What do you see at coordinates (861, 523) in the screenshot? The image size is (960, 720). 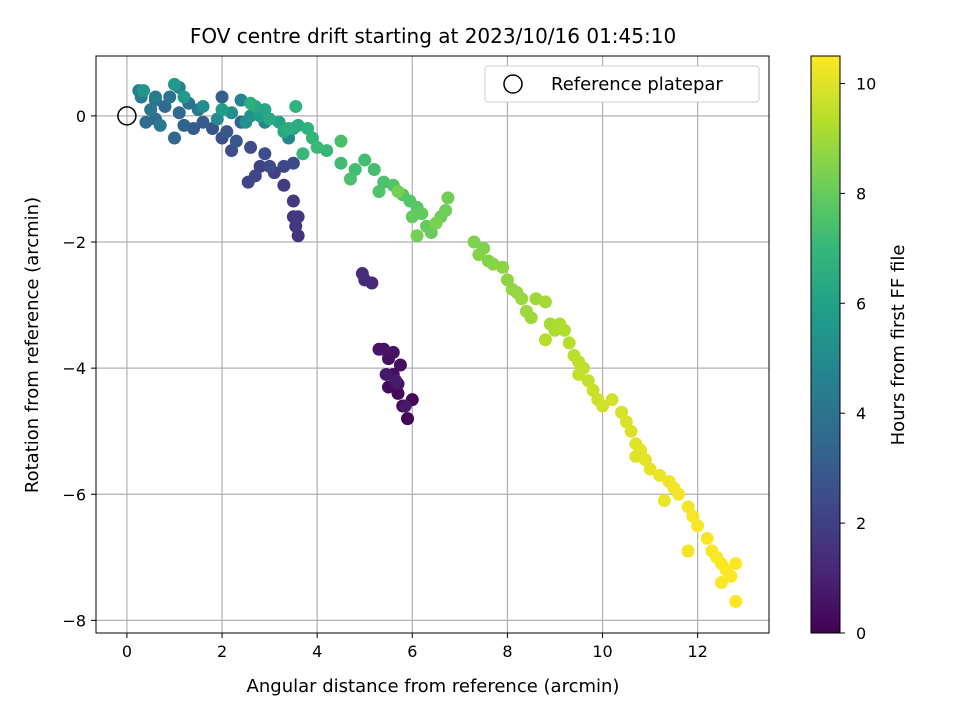 I see `colorbar-tick-label: 2` at bounding box center [861, 523].